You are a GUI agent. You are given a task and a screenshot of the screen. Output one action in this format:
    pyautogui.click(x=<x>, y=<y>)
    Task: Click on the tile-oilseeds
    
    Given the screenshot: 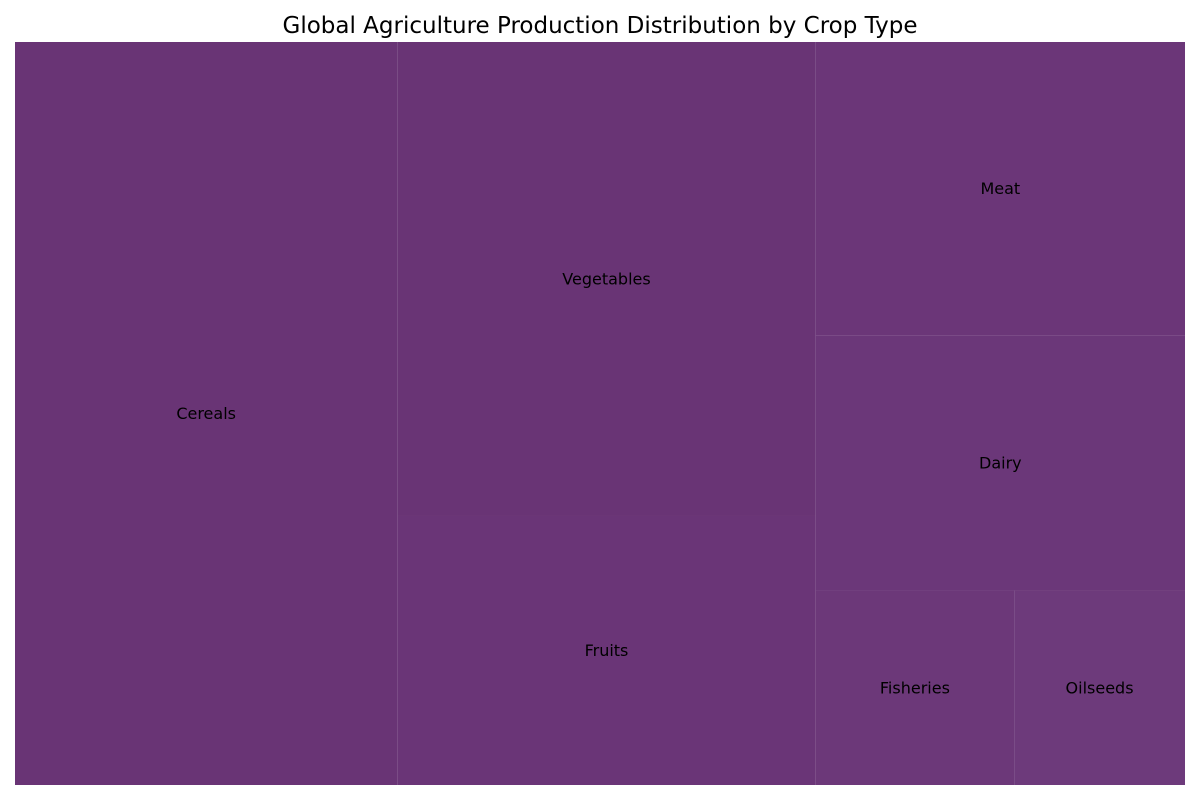 What is the action you would take?
    pyautogui.click(x=1099, y=687)
    